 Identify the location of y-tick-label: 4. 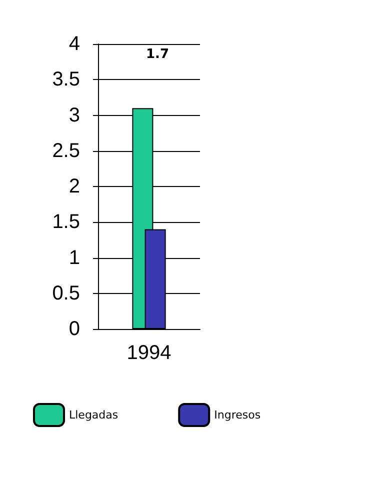
(74, 44).